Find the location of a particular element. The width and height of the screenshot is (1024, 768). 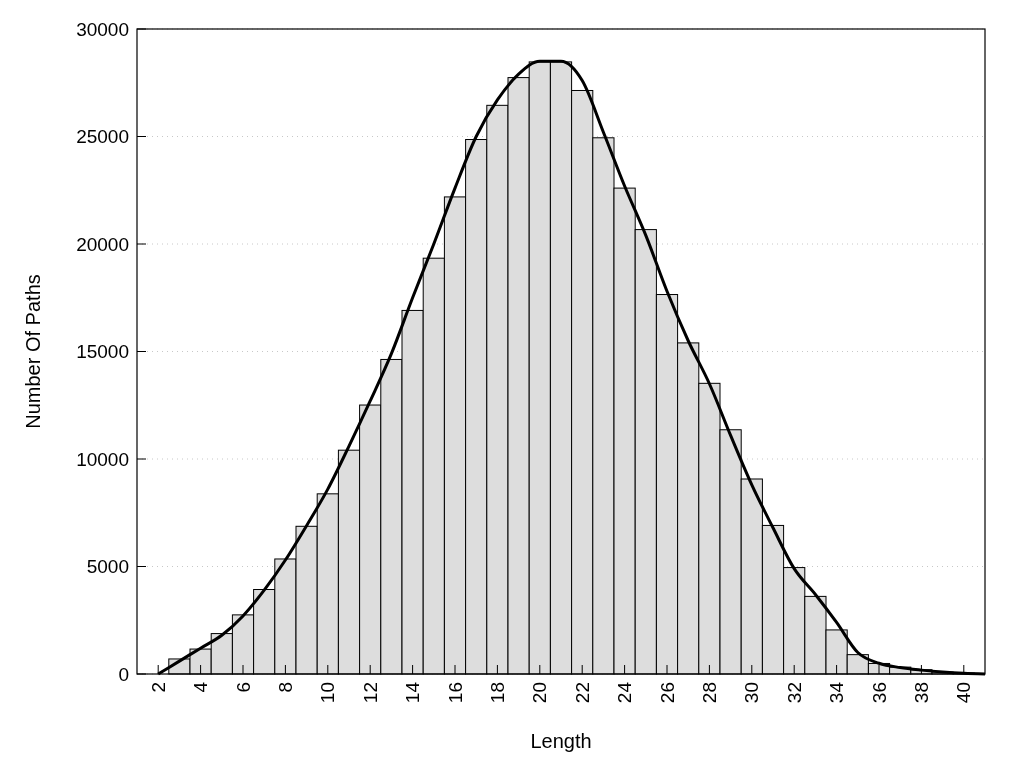

x-tick-label: 6 is located at coordinates (243, 687).